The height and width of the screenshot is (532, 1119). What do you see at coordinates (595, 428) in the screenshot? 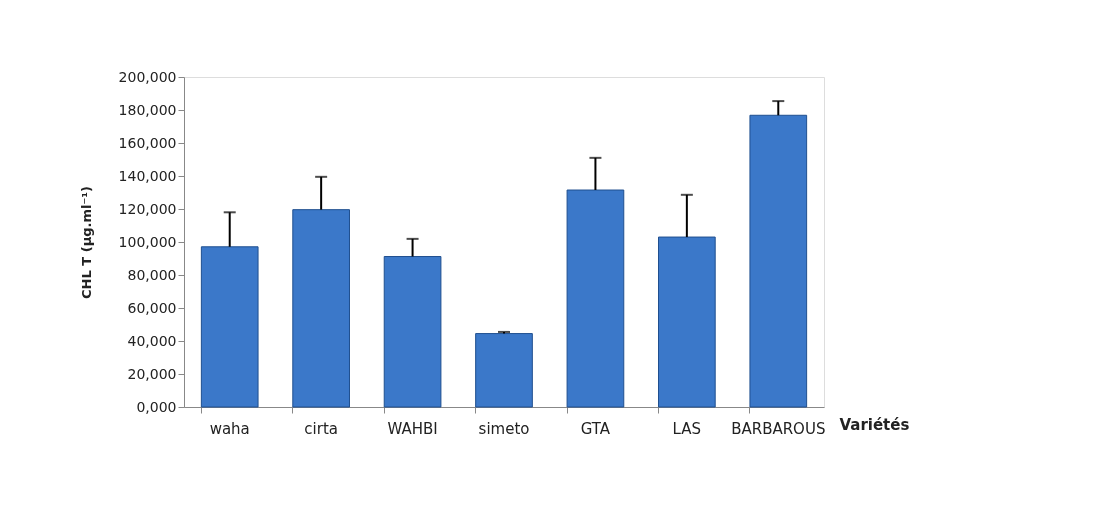
I see `x-tick-label: GTA` at bounding box center [595, 428].